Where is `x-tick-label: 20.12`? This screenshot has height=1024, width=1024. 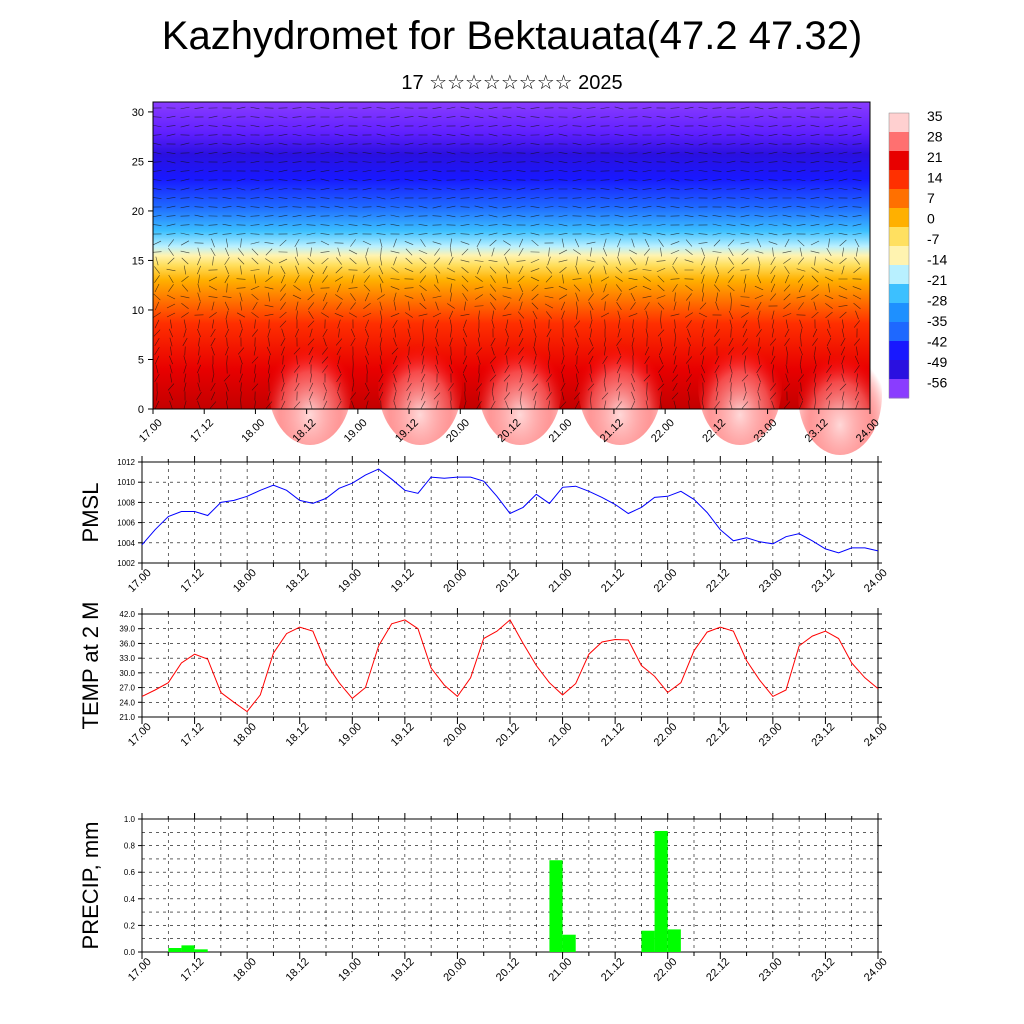 x-tick-label: 20.12 is located at coordinates (508, 970).